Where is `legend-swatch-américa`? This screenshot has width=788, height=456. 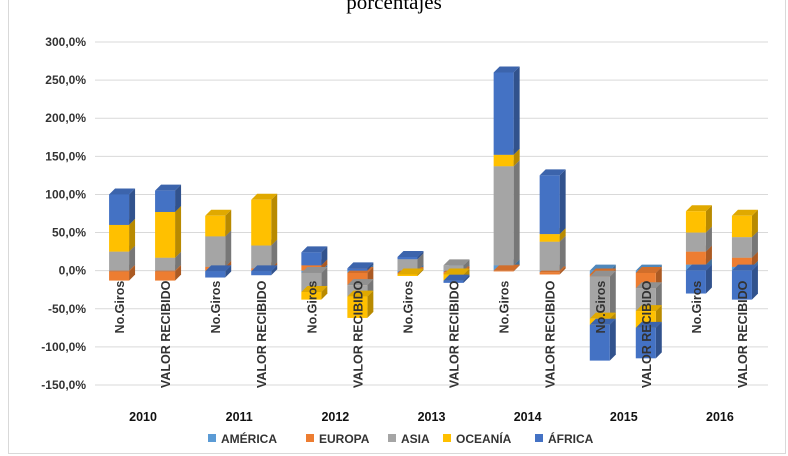 legend-swatch-américa is located at coordinates (212, 438).